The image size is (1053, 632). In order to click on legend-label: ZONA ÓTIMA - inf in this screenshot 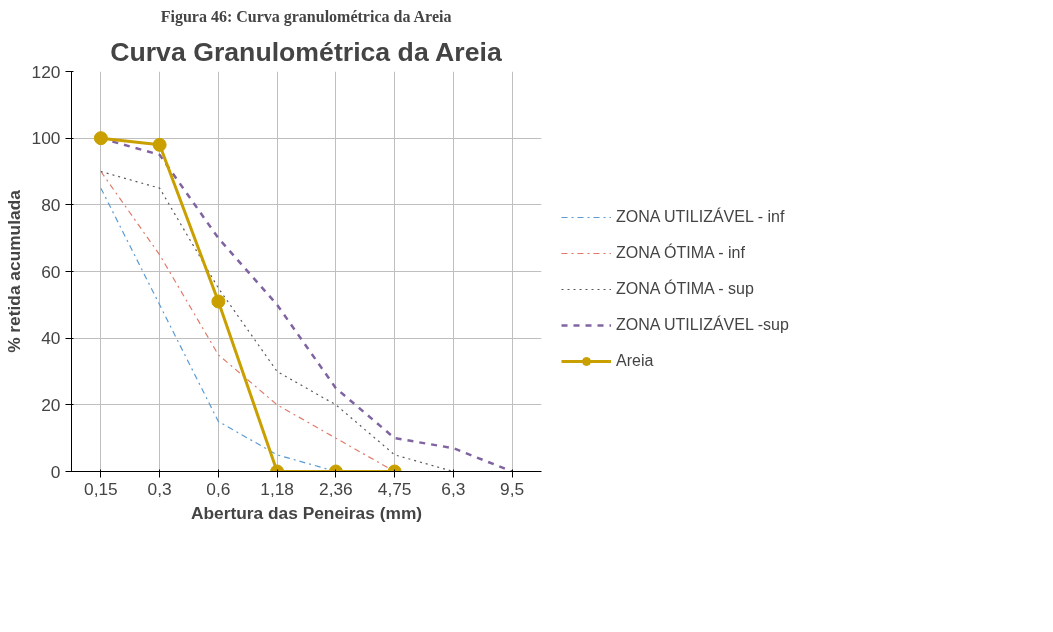, I will do `click(680, 252)`.